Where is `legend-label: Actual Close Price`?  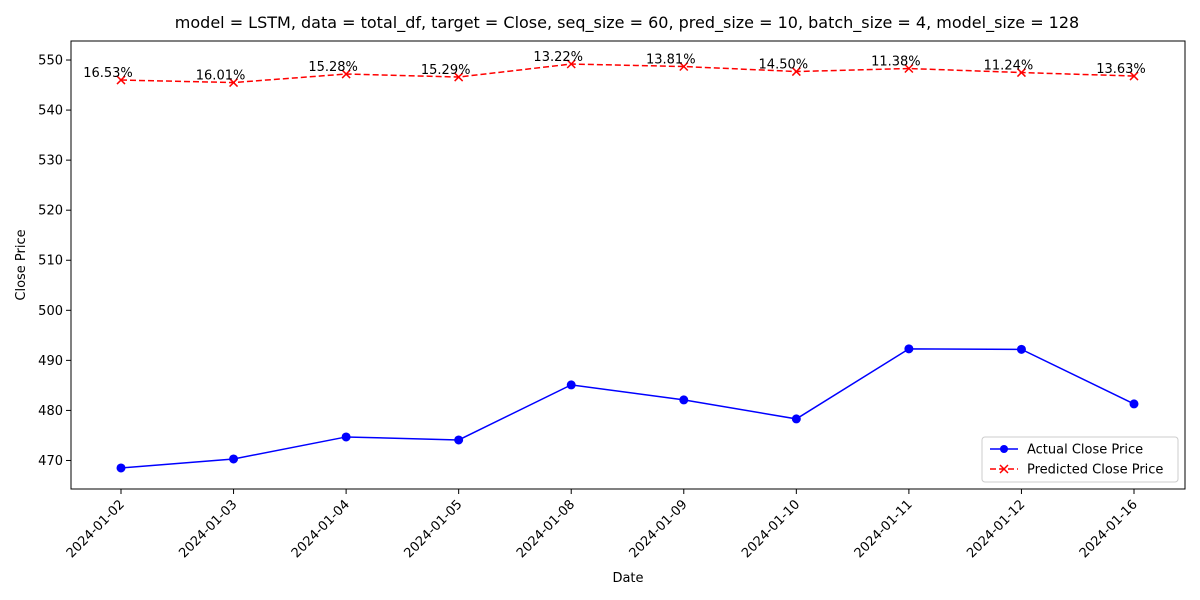
legend-label: Actual Close Price is located at coordinates (1085, 450).